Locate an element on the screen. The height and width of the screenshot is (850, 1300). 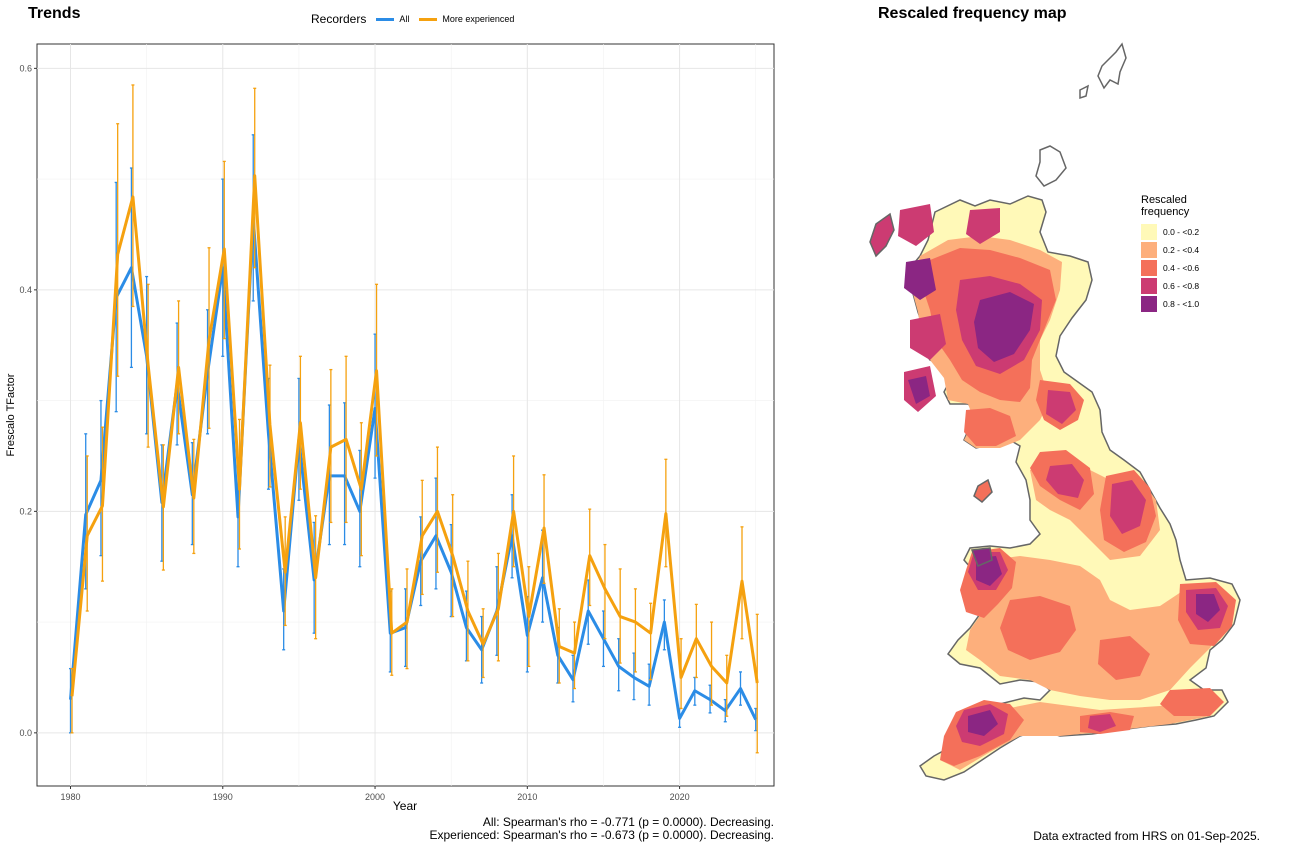
y-tick-label: 0.4 is located at coordinates (25, 290).